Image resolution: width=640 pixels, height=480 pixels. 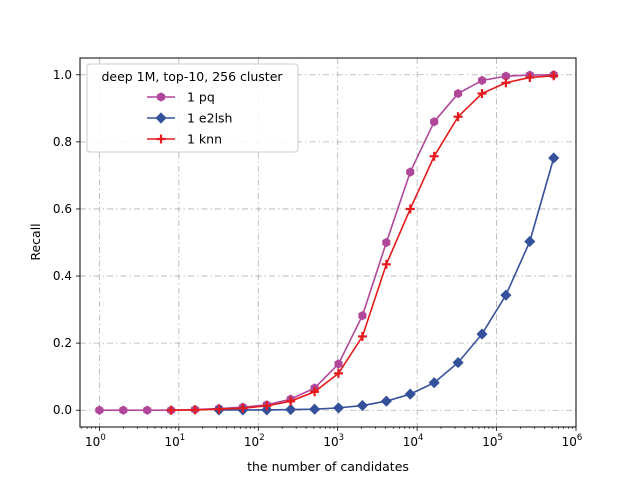 What do you see at coordinates (201, 97) in the screenshot?
I see `legend-label: 1 pq` at bounding box center [201, 97].